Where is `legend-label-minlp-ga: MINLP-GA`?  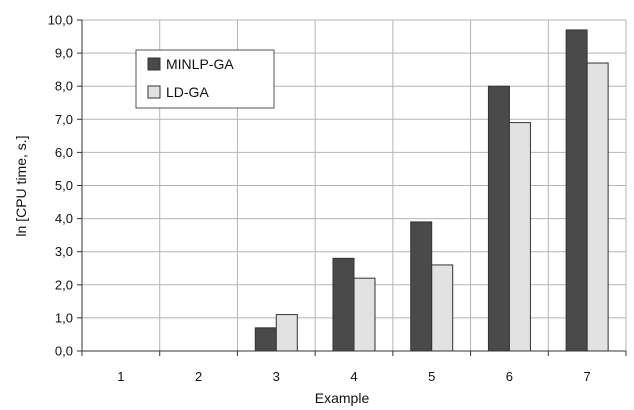 legend-label-minlp-ga: MINLP-GA is located at coordinates (200, 64).